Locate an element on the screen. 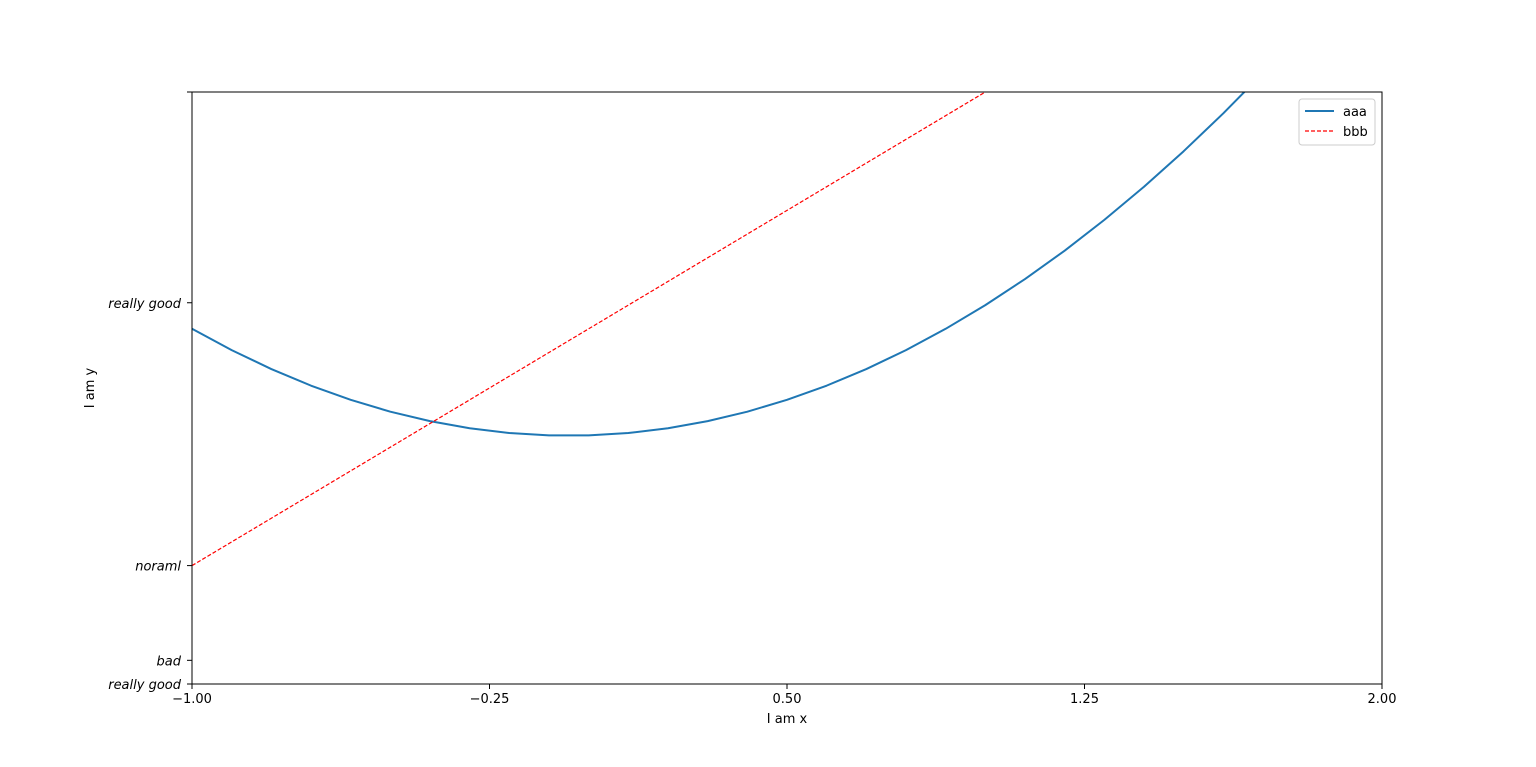  legend: aaa bbb is located at coordinates (1337, 122).